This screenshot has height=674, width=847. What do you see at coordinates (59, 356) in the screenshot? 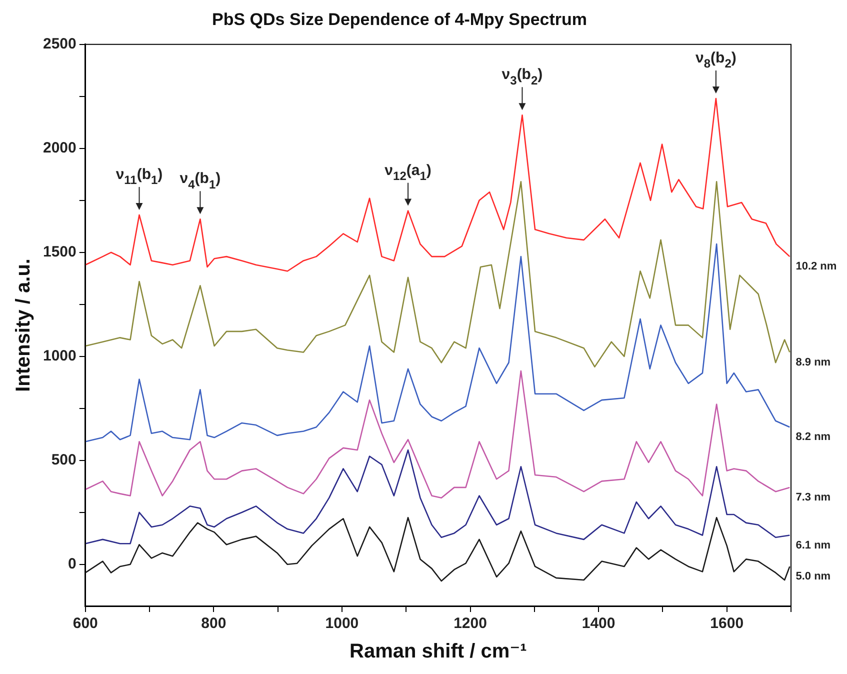
I see `y-tick-label: 1000` at bounding box center [59, 356].